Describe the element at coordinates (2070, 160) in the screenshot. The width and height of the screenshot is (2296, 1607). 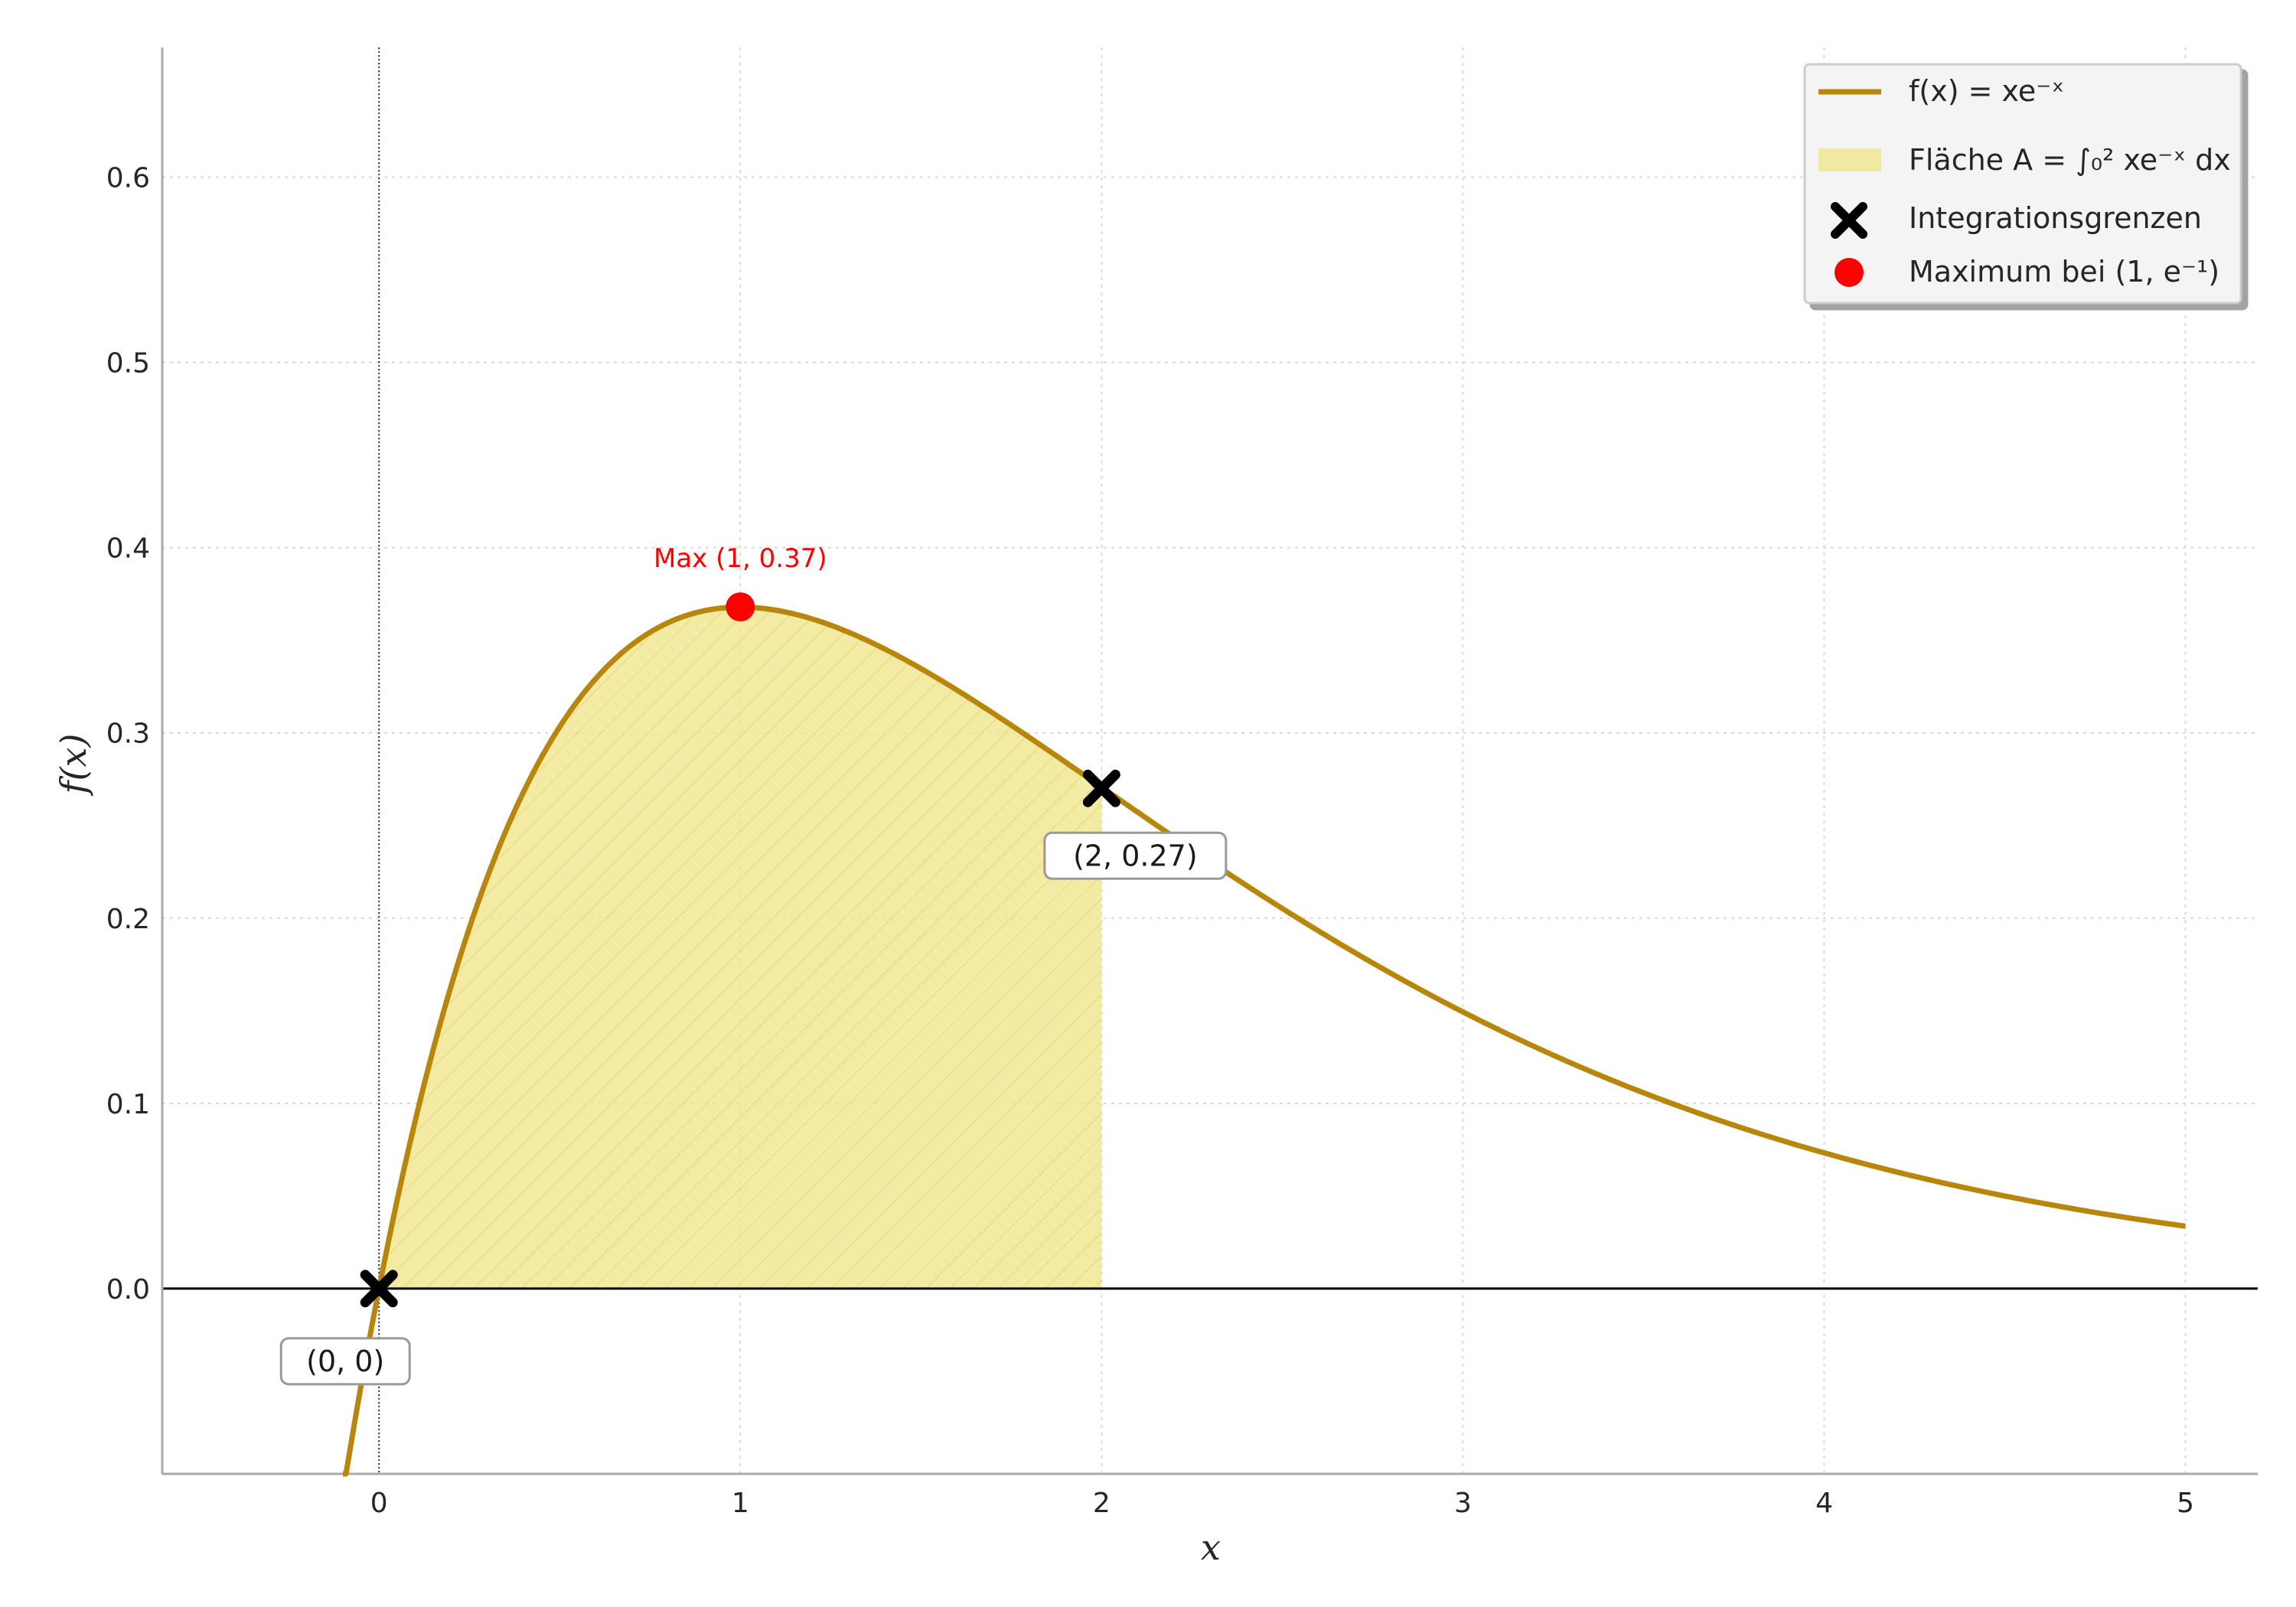
I see `legend-entry-area: Fläche A = ∫₀² xe⁻ˣ dx` at that location.